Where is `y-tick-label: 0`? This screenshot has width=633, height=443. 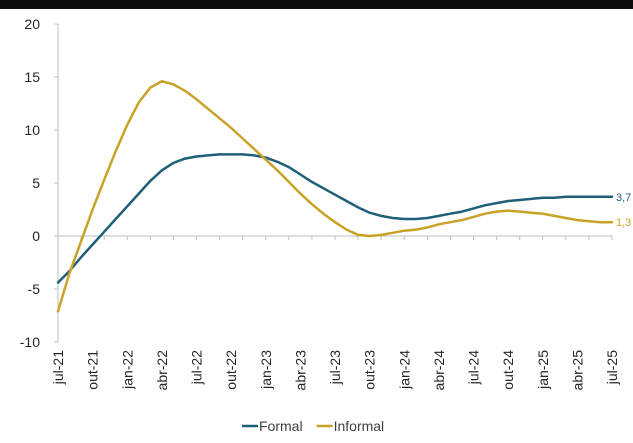 y-tick-label: 0 is located at coordinates (36, 236).